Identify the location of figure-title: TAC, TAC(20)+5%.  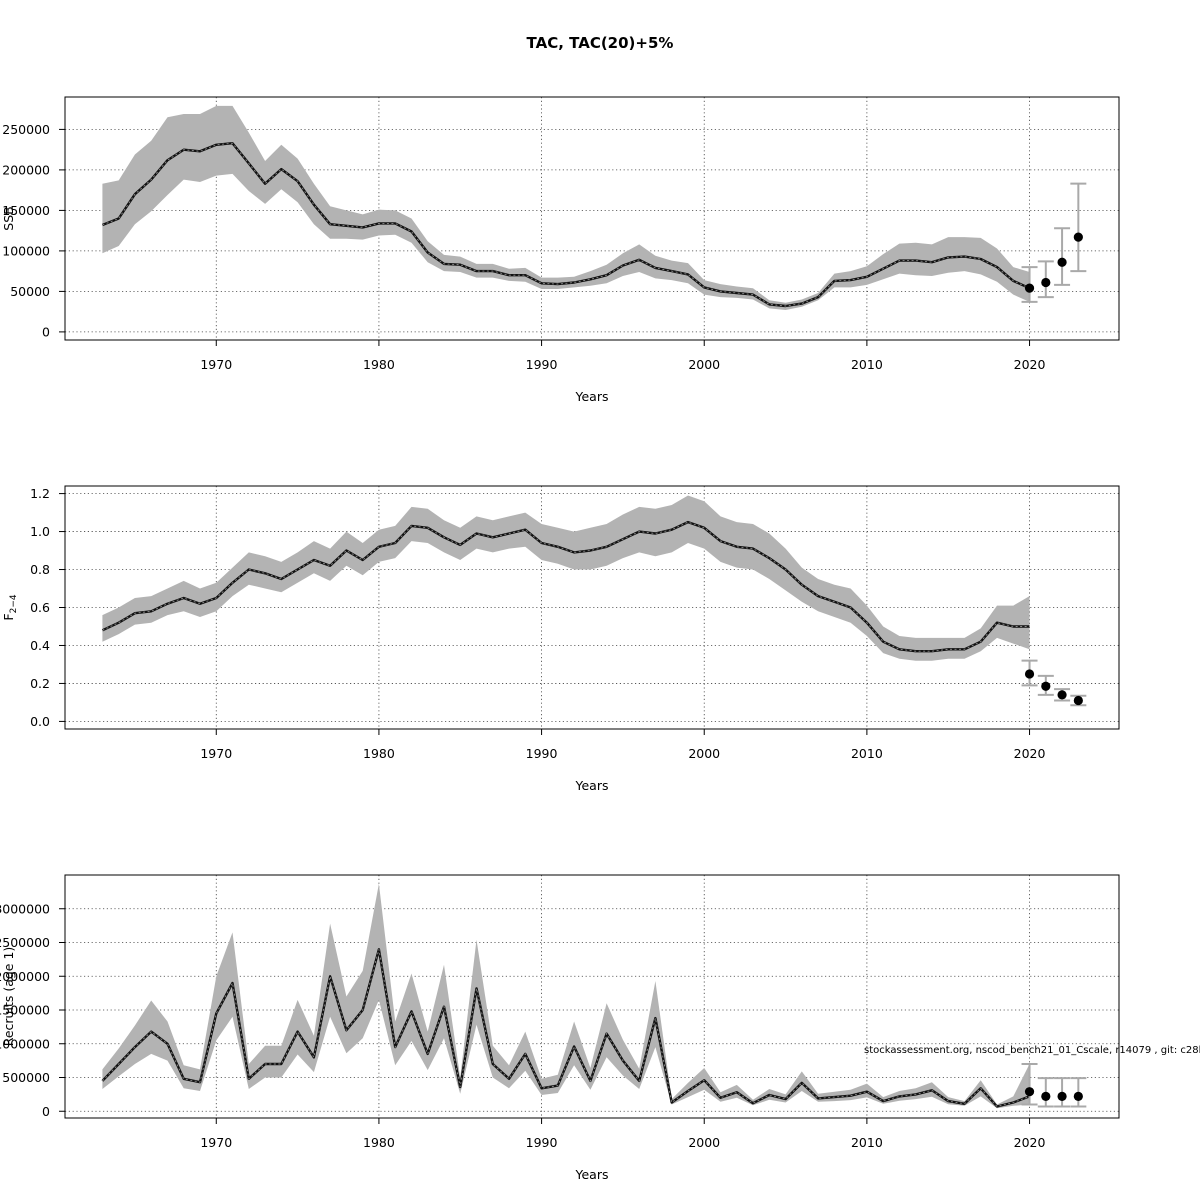
(600, 43).